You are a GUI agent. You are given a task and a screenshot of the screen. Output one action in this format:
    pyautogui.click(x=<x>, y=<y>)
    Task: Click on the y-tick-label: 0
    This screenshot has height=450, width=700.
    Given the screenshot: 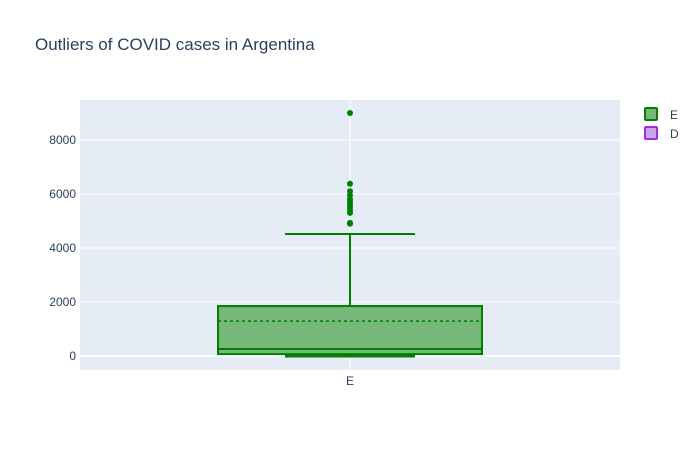 What is the action you would take?
    pyautogui.click(x=72, y=356)
    